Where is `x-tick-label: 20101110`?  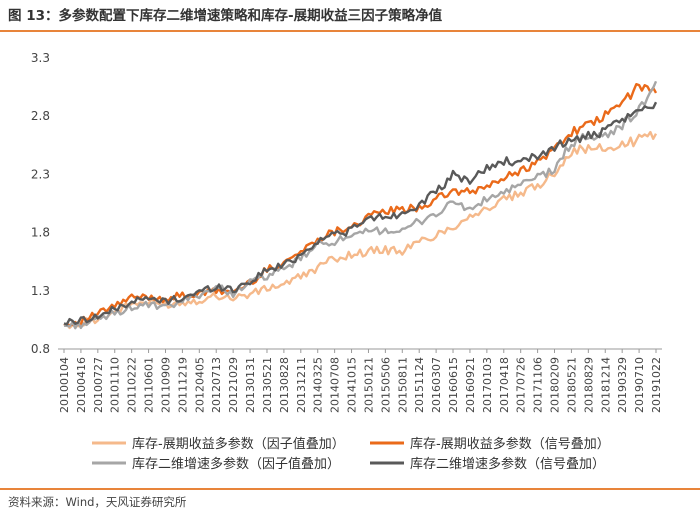 x-tick-label: 20101110 is located at coordinates (115, 385).